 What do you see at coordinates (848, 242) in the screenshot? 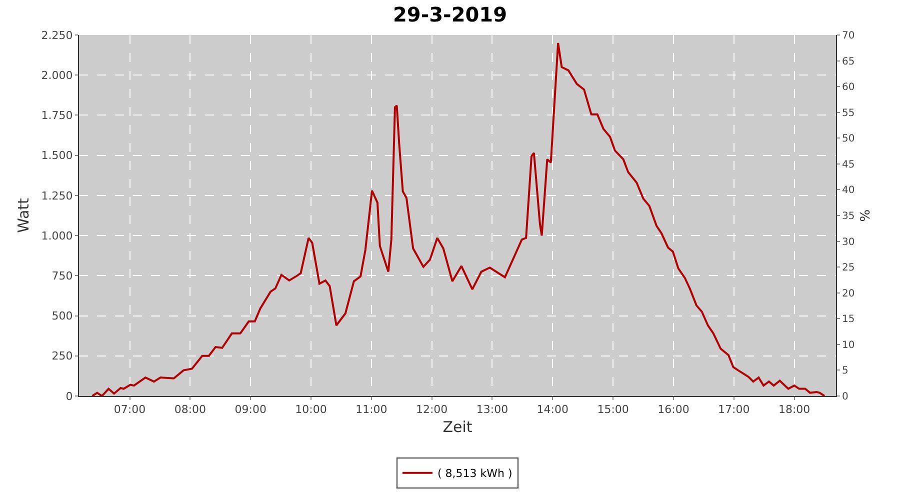
I see `y2-tick-label: 30` at bounding box center [848, 242].